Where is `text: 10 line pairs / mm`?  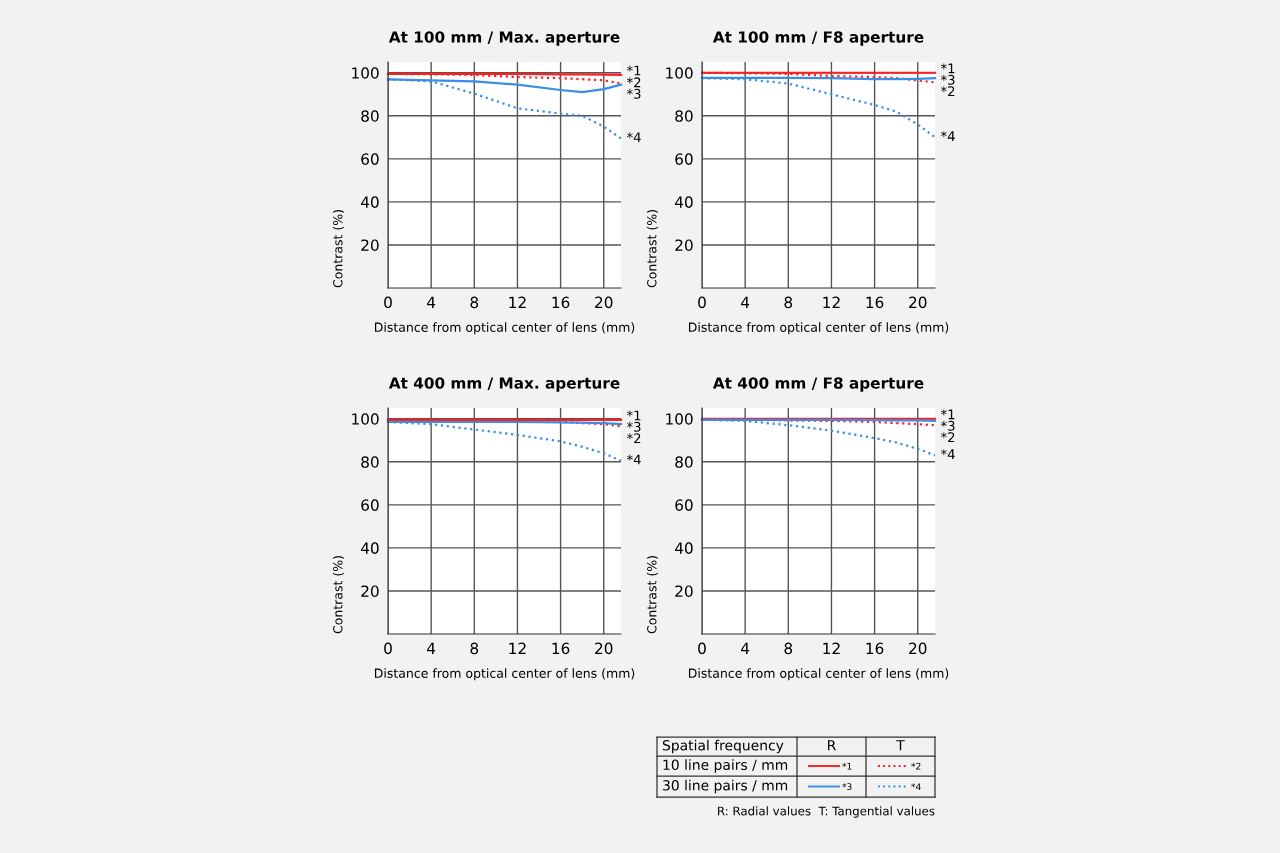 text: 10 line pairs / mm is located at coordinates (725, 766).